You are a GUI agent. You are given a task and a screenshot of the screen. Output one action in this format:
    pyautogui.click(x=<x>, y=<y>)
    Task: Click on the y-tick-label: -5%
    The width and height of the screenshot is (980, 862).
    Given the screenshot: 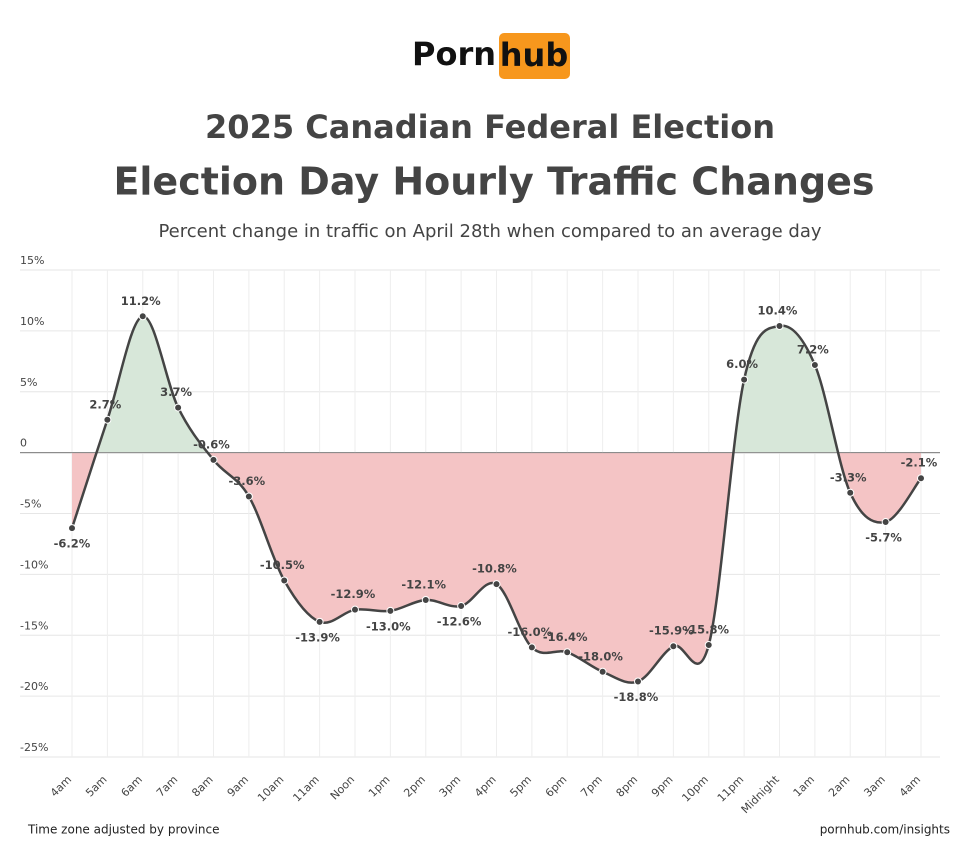 What is the action you would take?
    pyautogui.click(x=30, y=504)
    